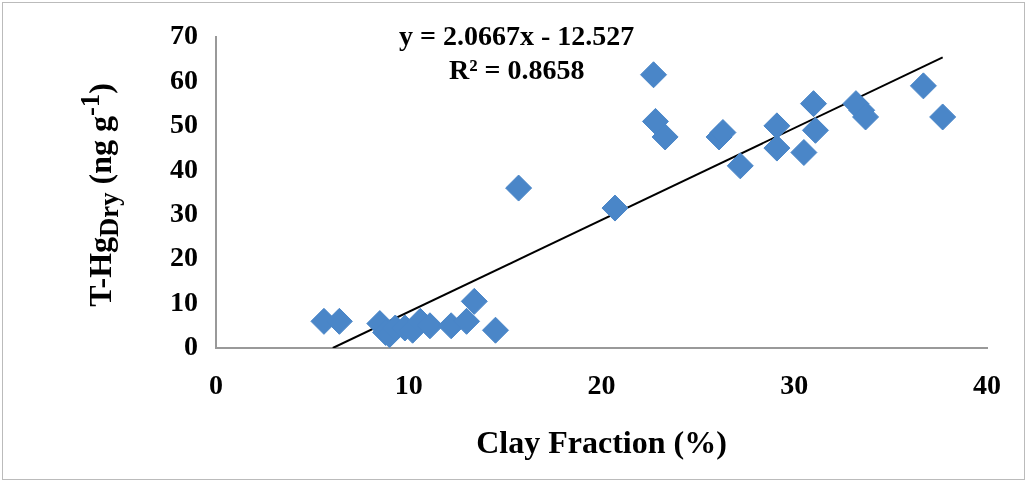 This screenshot has height=482, width=1027. What do you see at coordinates (184, 212) in the screenshot?
I see `y-tick-label: 30` at bounding box center [184, 212].